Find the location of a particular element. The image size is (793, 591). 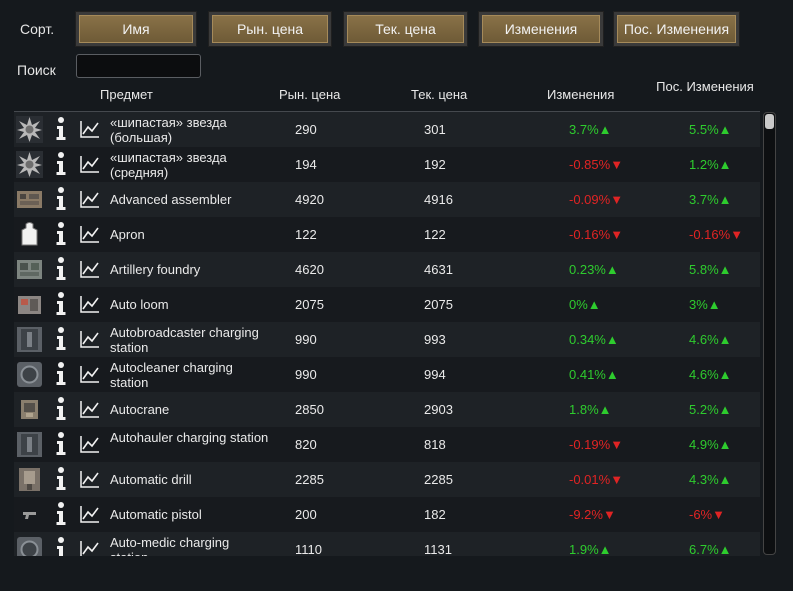

change-value: -0.01%▼ is located at coordinates (596, 479).